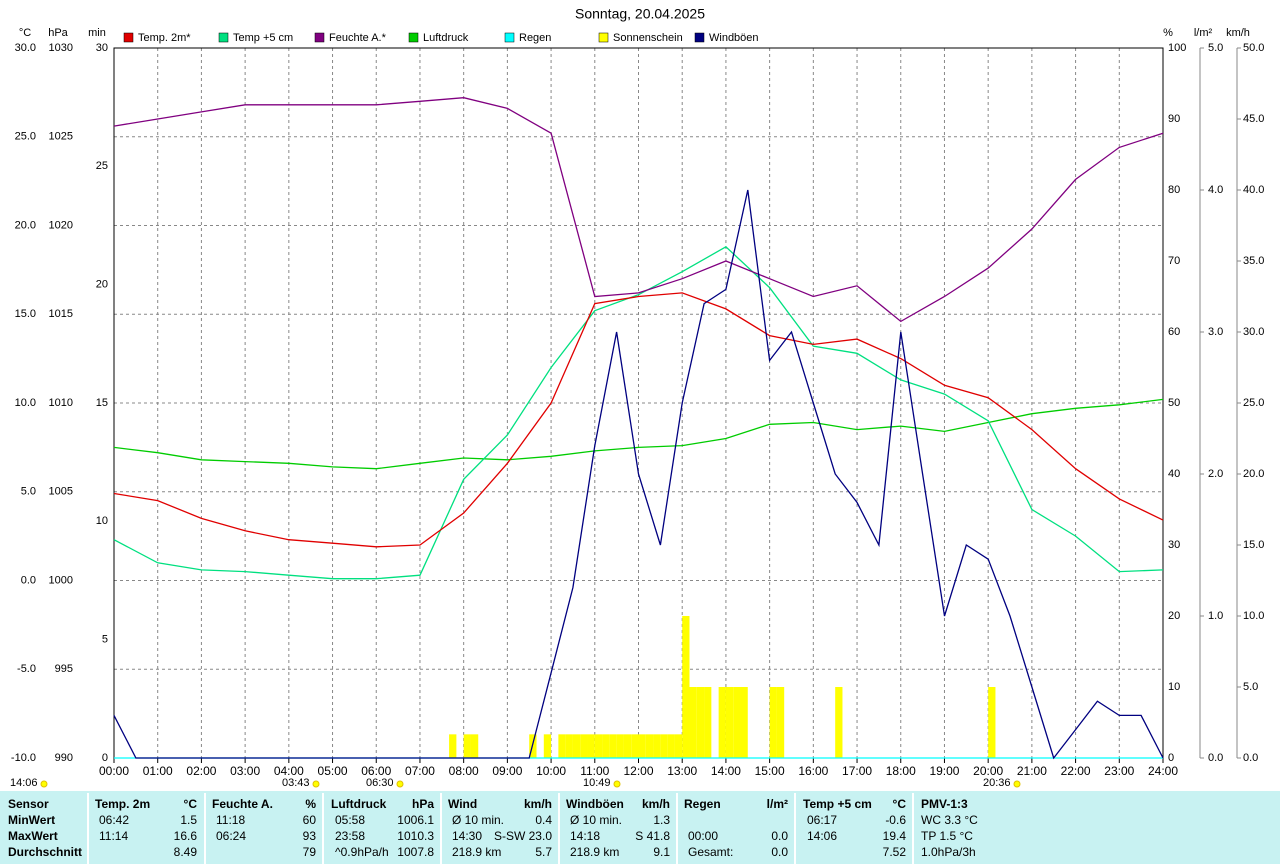 The height and width of the screenshot is (864, 1280). What do you see at coordinates (333, 771) in the screenshot?
I see `x-tick-label: 05:00` at bounding box center [333, 771].